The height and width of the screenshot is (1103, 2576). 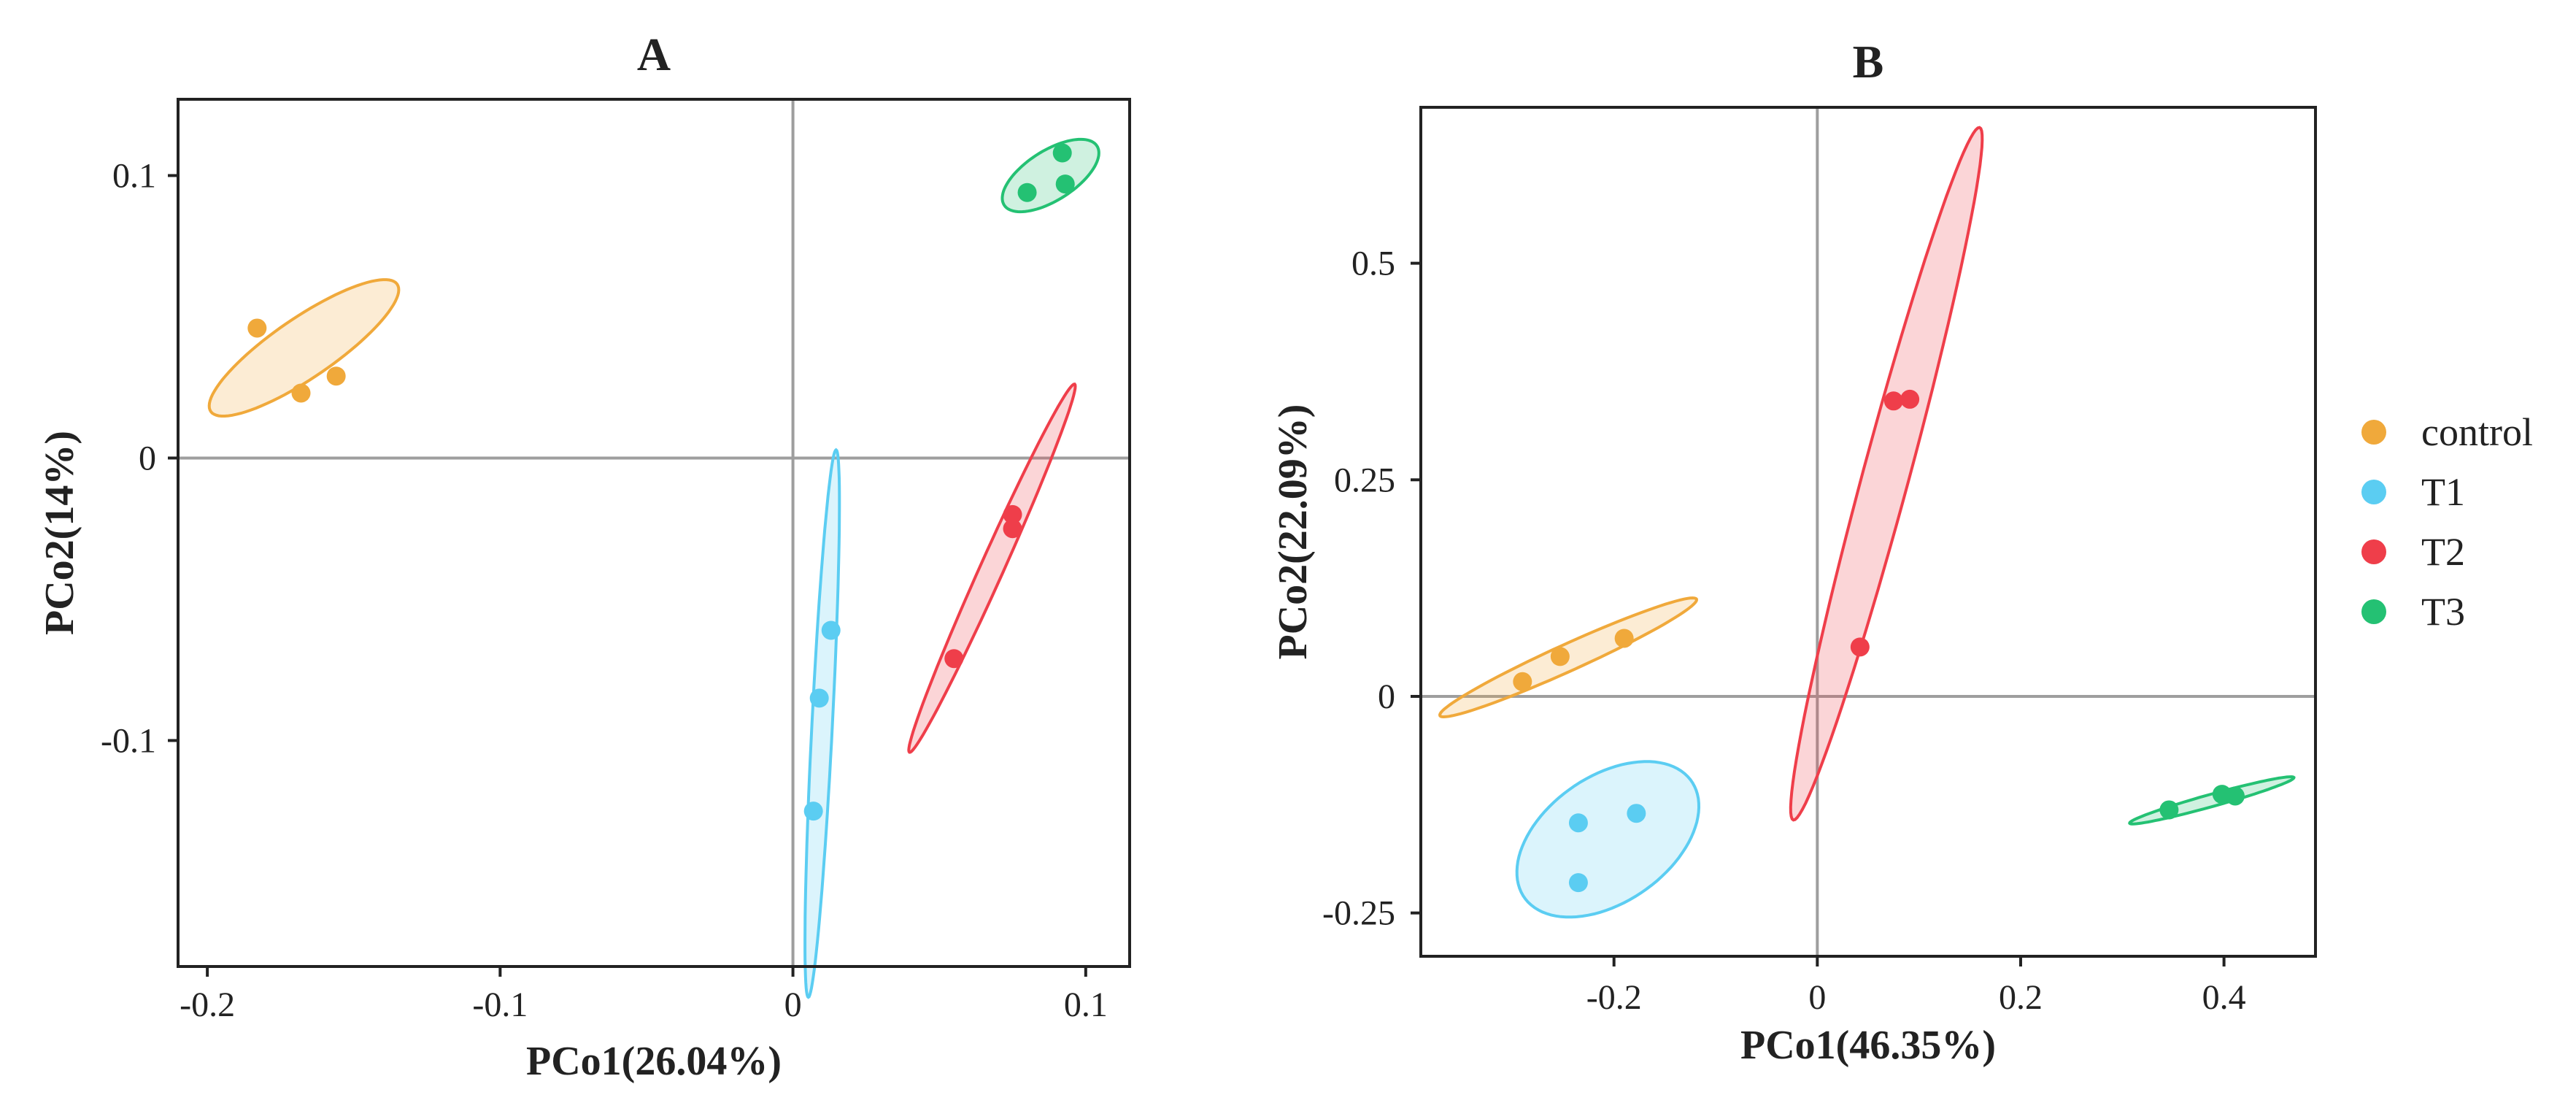 I want to click on y-tick-label: -0.25, so click(x=1358, y=913).